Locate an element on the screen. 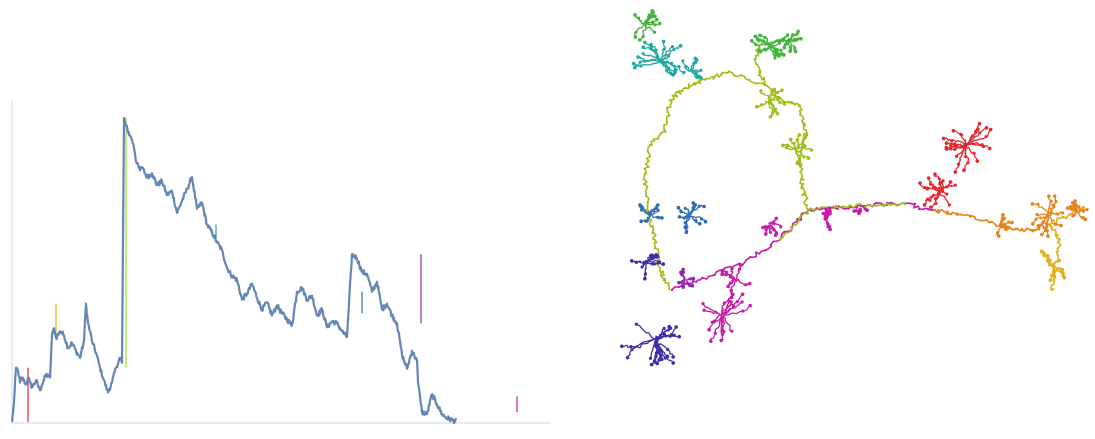 Image resolution: width=1095 pixels, height=439 pixels. cluster-14-branch is located at coordinates (697, 217).